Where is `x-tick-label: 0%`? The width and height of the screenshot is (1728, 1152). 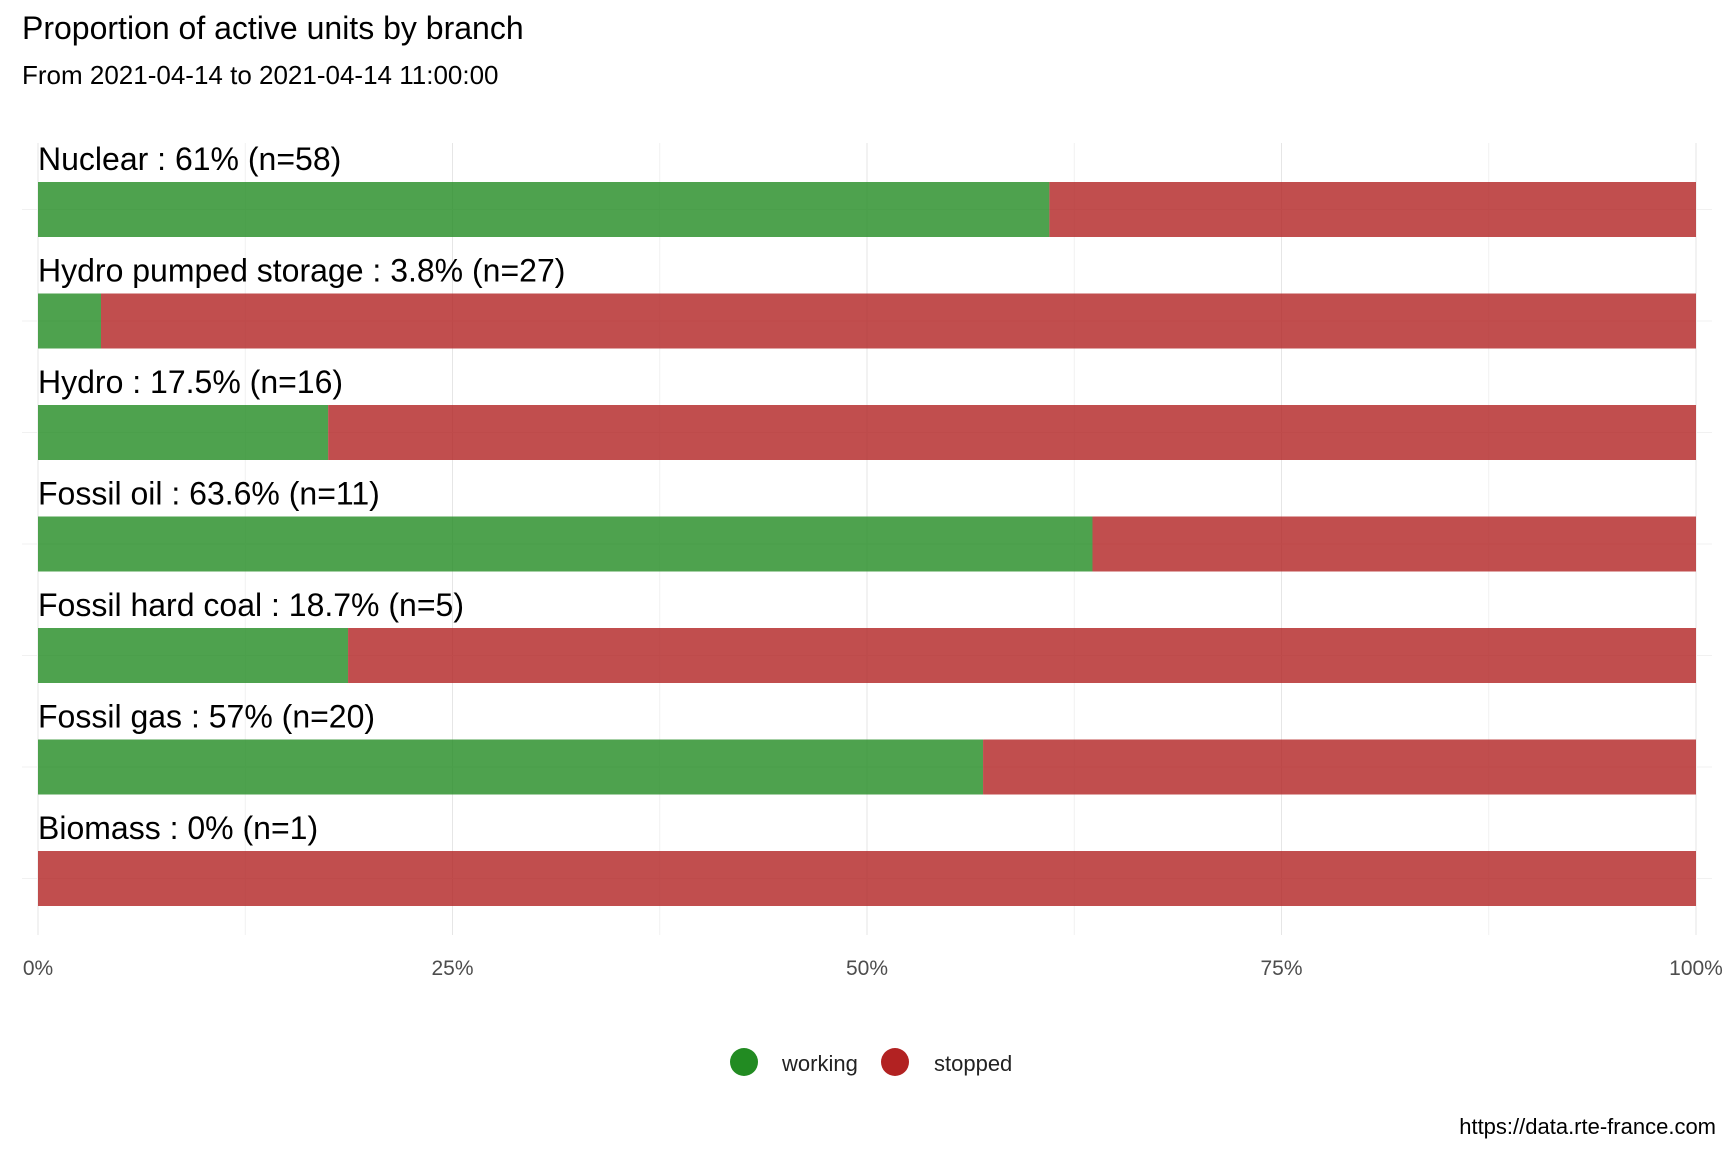
x-tick-label: 0% is located at coordinates (38, 968).